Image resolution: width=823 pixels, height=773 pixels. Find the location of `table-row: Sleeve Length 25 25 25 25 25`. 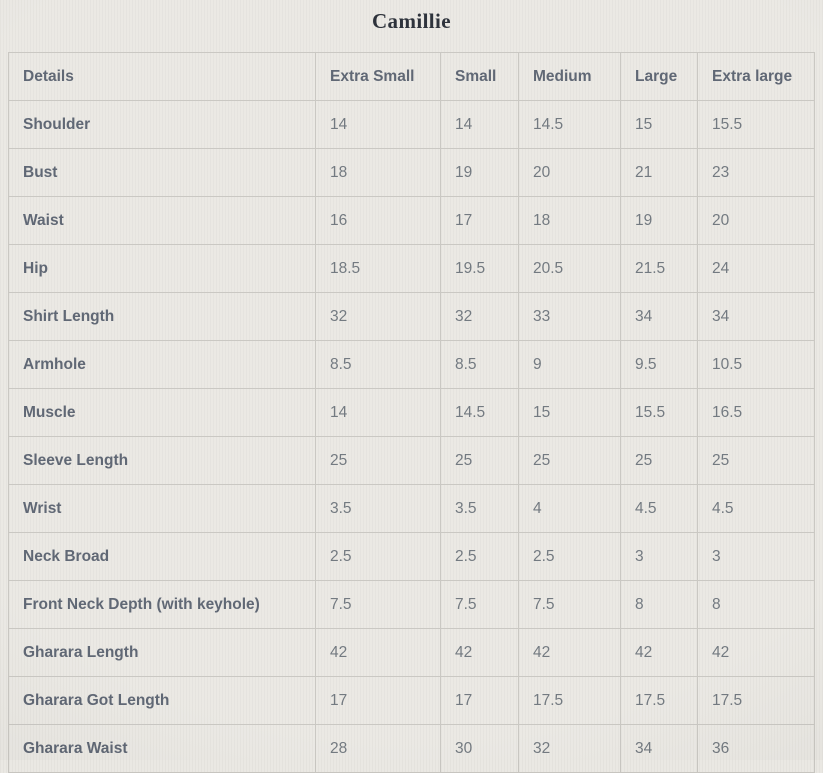

table-row: Sleeve Length 25 25 25 25 25 is located at coordinates (411, 460).